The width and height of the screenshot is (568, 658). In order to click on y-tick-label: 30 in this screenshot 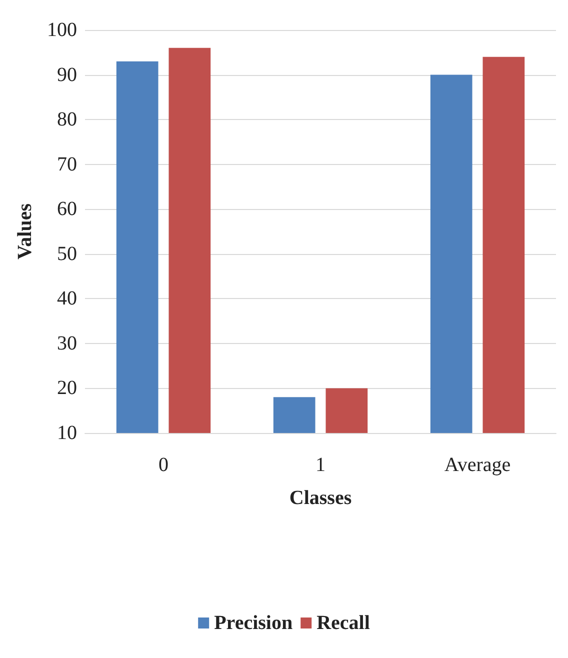, I will do `click(67, 343)`.